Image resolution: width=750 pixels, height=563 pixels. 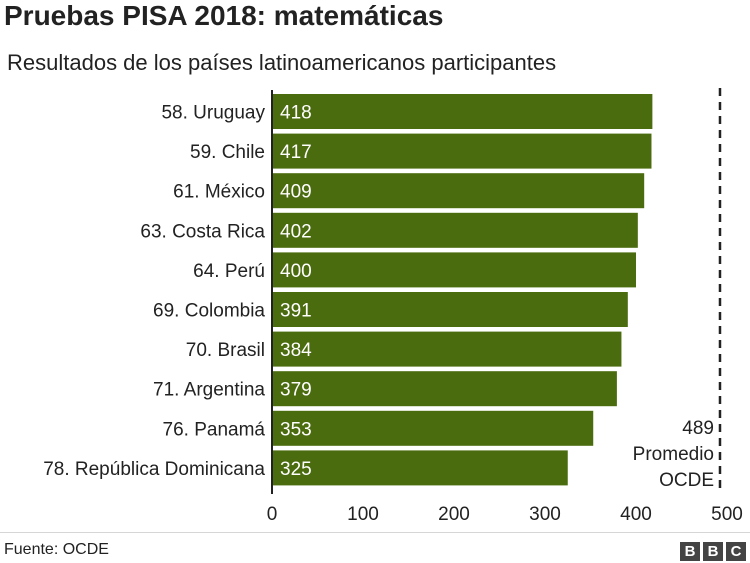 What do you see at coordinates (296, 311) in the screenshot?
I see `data-label: 391` at bounding box center [296, 311].